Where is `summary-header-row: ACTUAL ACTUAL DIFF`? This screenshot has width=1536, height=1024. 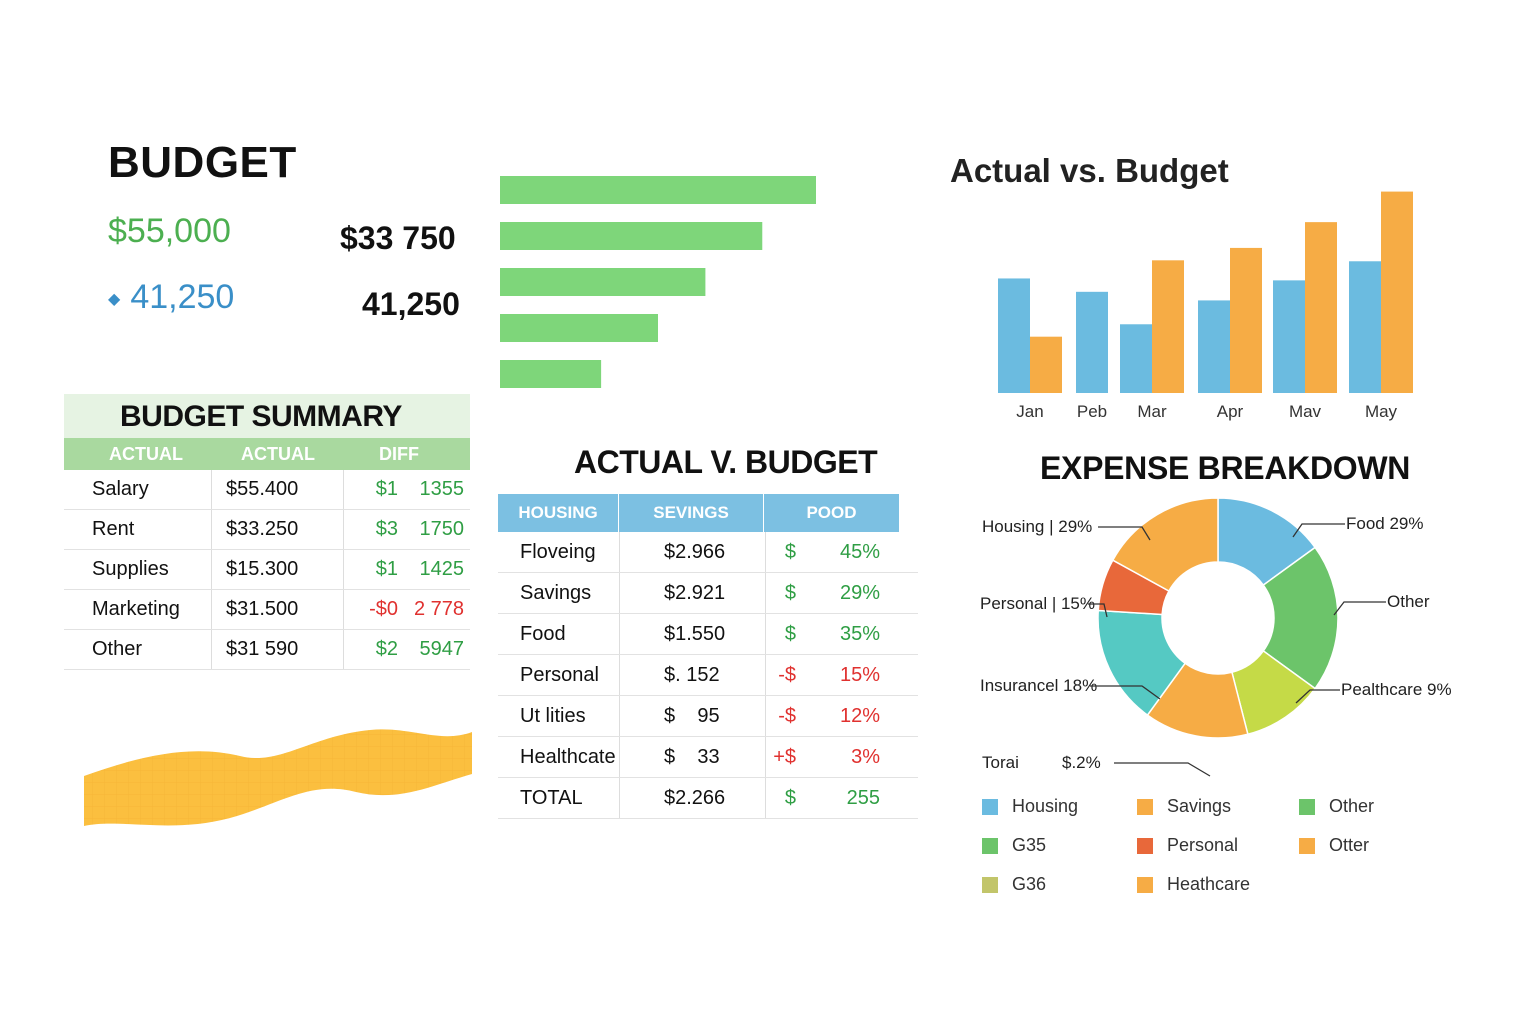
summary-header-row: ACTUAL ACTUAL DIFF is located at coordinates (267, 454).